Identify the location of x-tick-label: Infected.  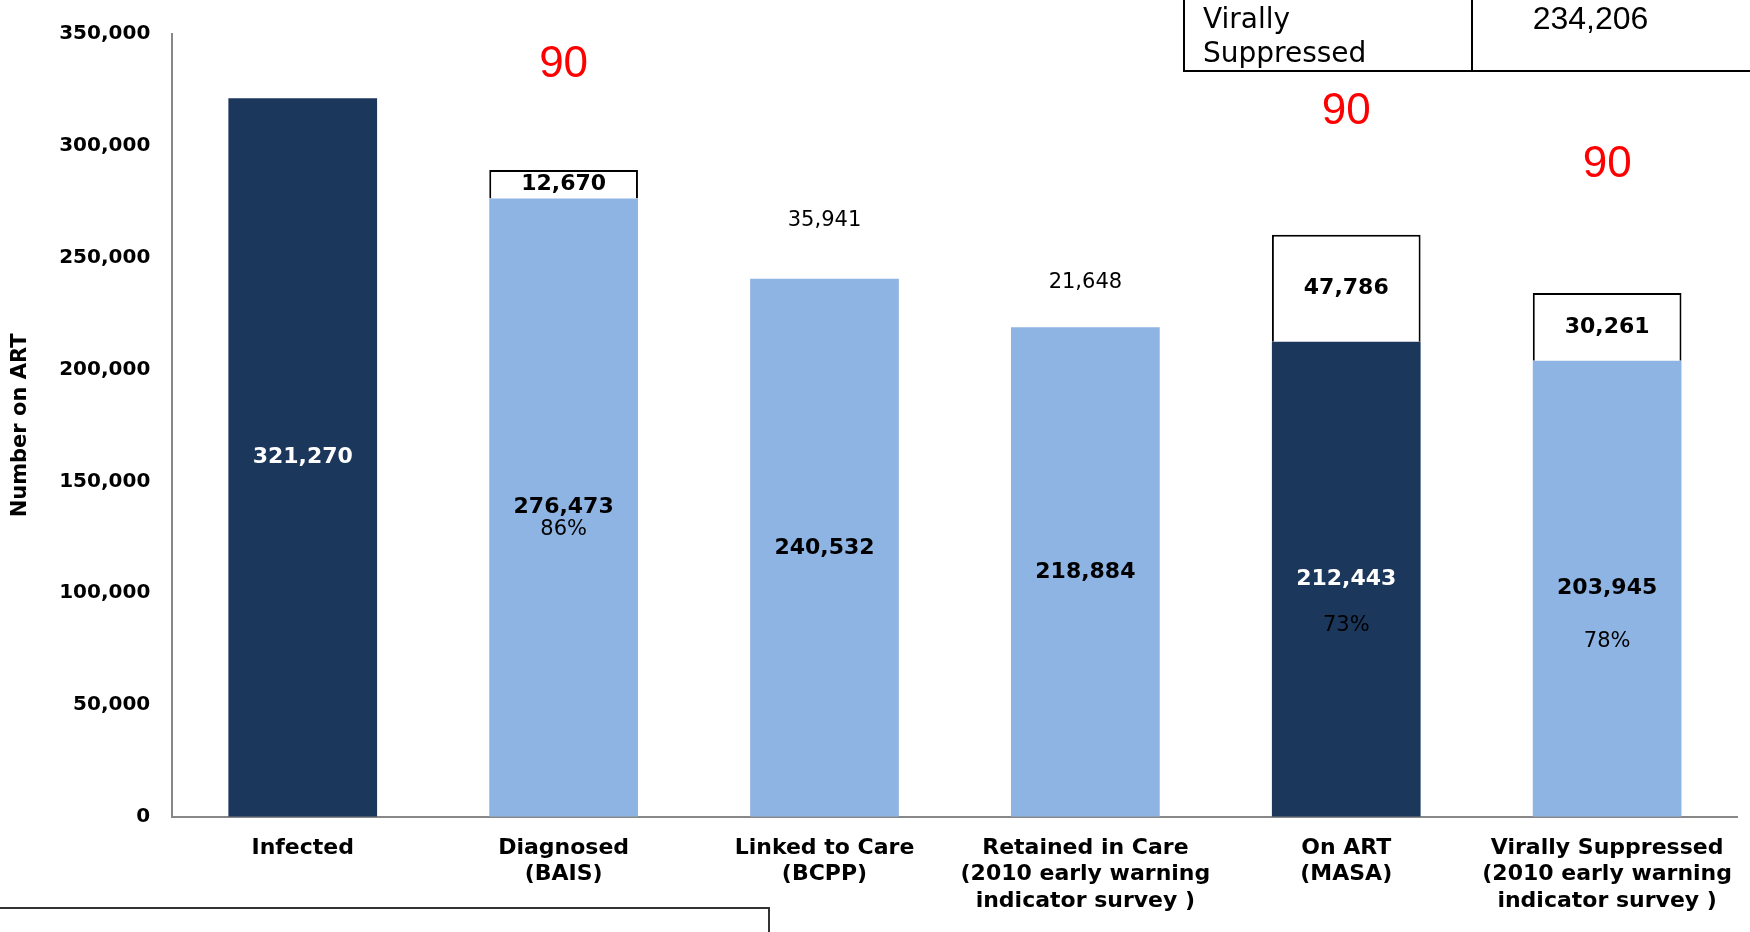
(303, 846).